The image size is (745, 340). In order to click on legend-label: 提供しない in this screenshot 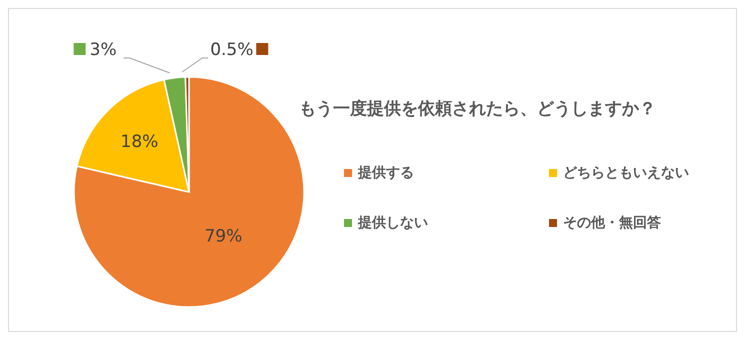, I will do `click(393, 223)`.